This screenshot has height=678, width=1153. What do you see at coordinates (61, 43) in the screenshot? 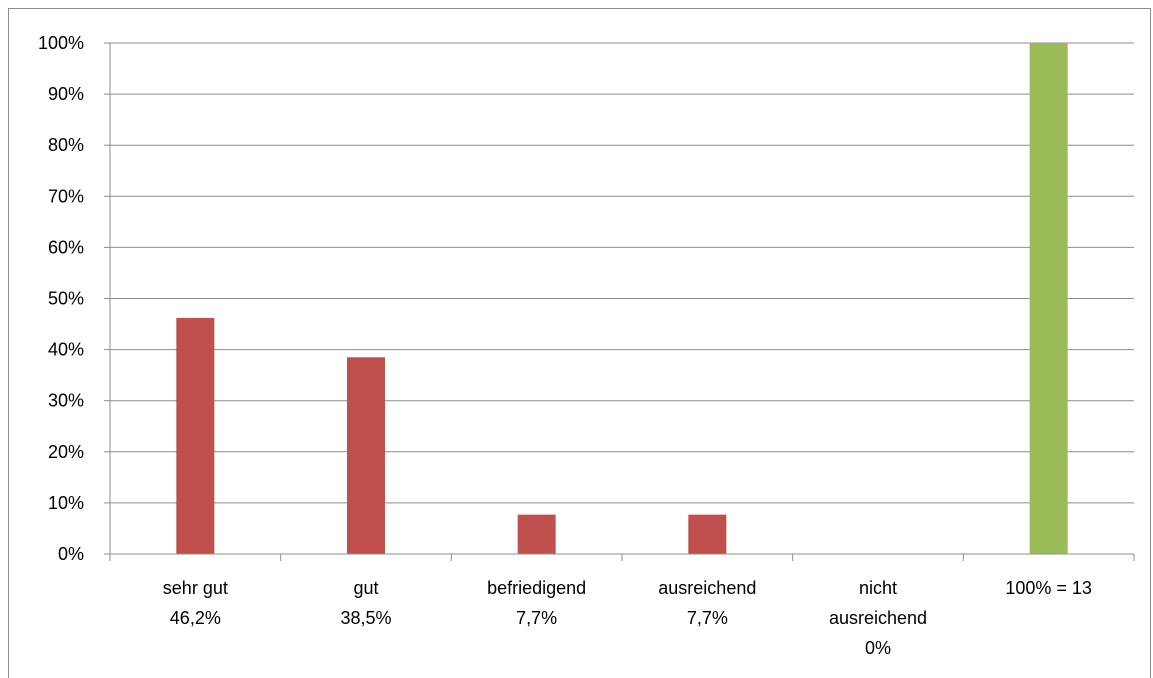
I see `y-tick-label: 100%` at bounding box center [61, 43].